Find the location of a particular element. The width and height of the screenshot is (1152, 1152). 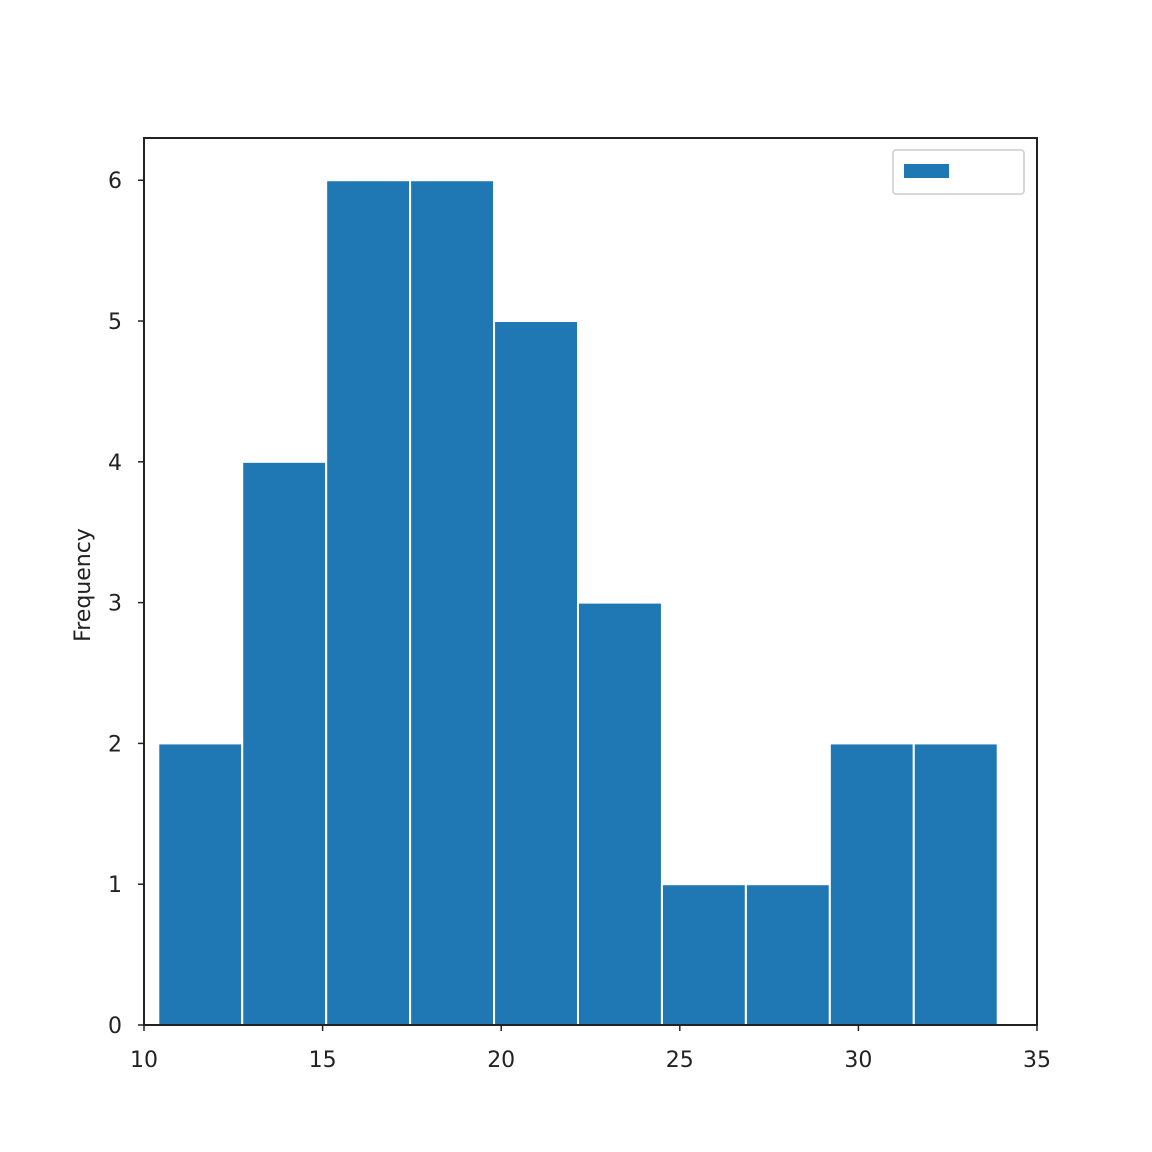

x-axis-ticks: 10 15 20 25 30 35 is located at coordinates (590, 1049).